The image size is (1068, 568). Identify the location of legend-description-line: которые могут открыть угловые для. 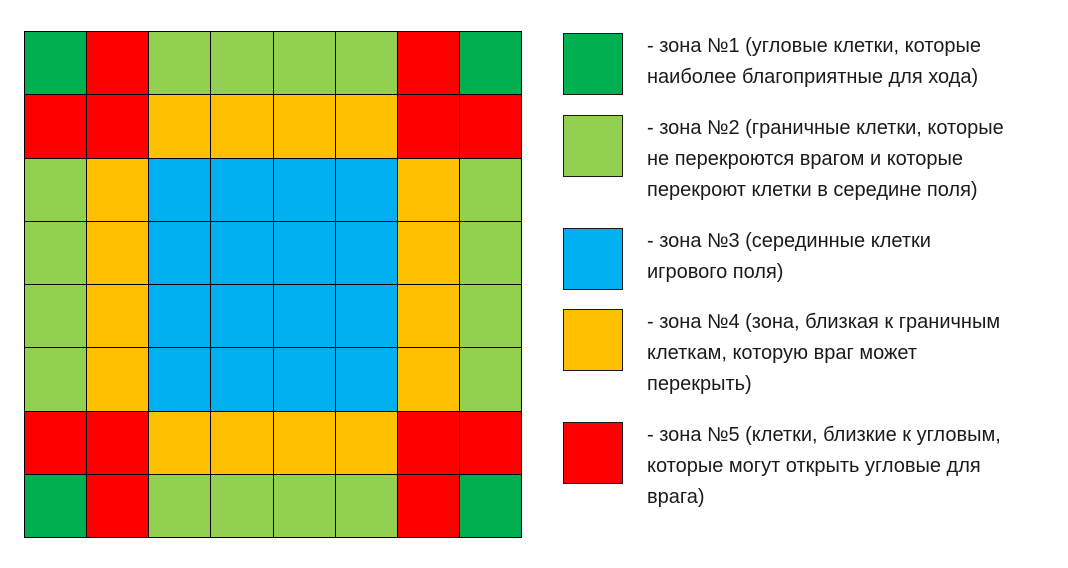
(814, 466).